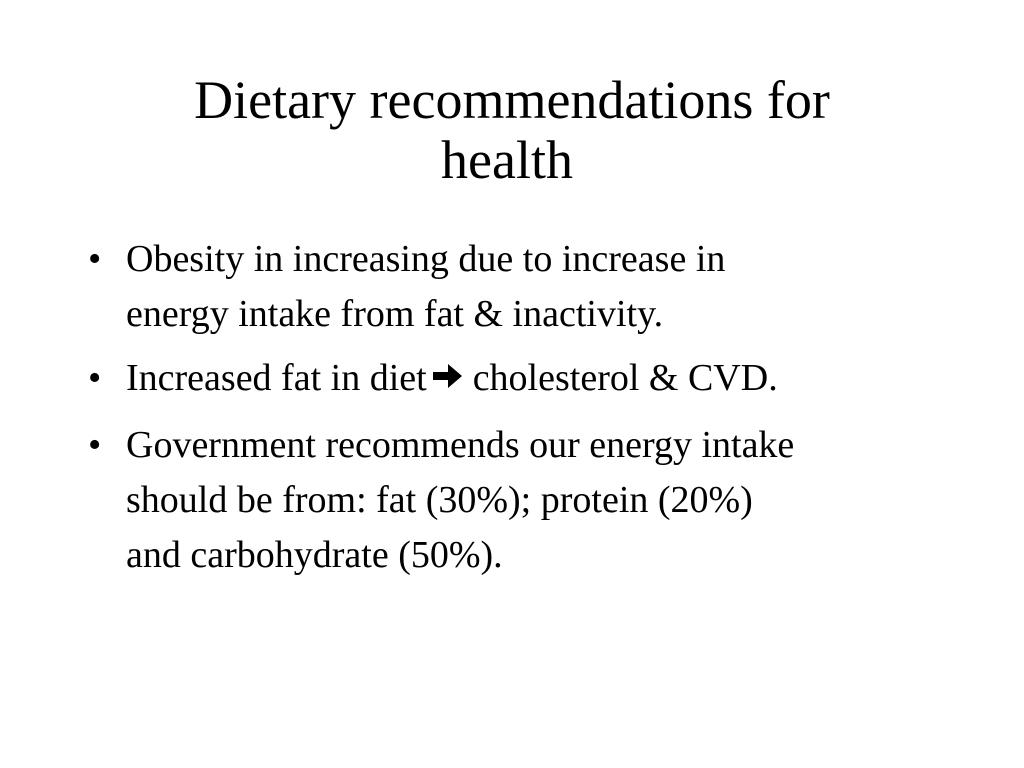  What do you see at coordinates (460, 444) in the screenshot?
I see `bullet-text-line: Government recommends our energy intake` at bounding box center [460, 444].